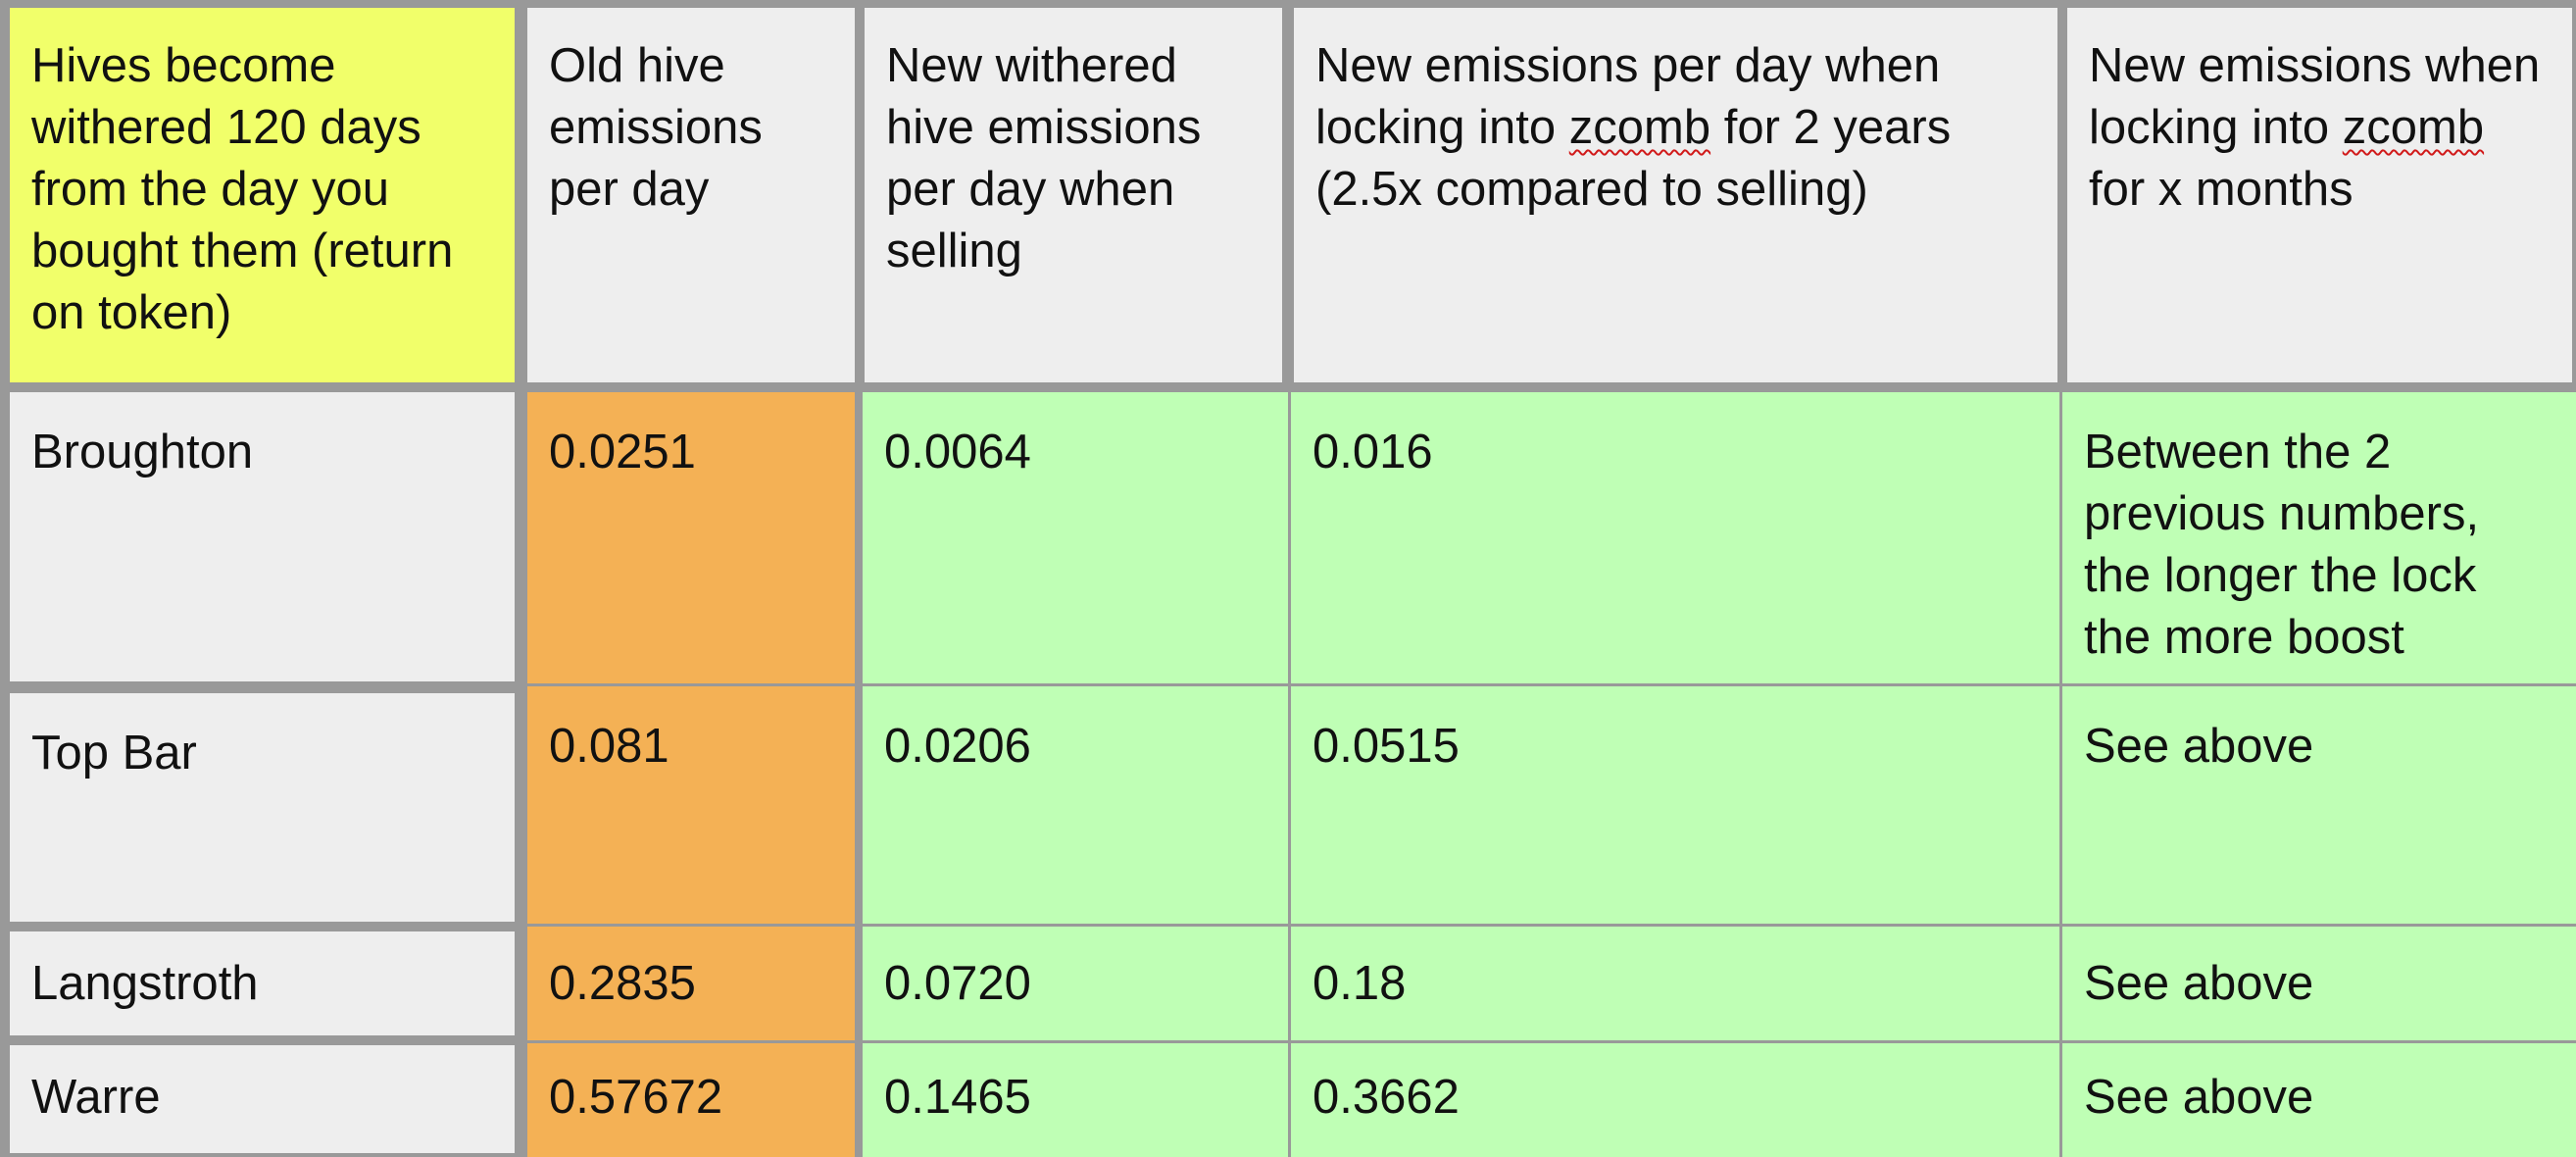 This screenshot has width=2576, height=1157. Describe the element at coordinates (1373, 452) in the screenshot. I see `cell-value: 0.016` at that location.